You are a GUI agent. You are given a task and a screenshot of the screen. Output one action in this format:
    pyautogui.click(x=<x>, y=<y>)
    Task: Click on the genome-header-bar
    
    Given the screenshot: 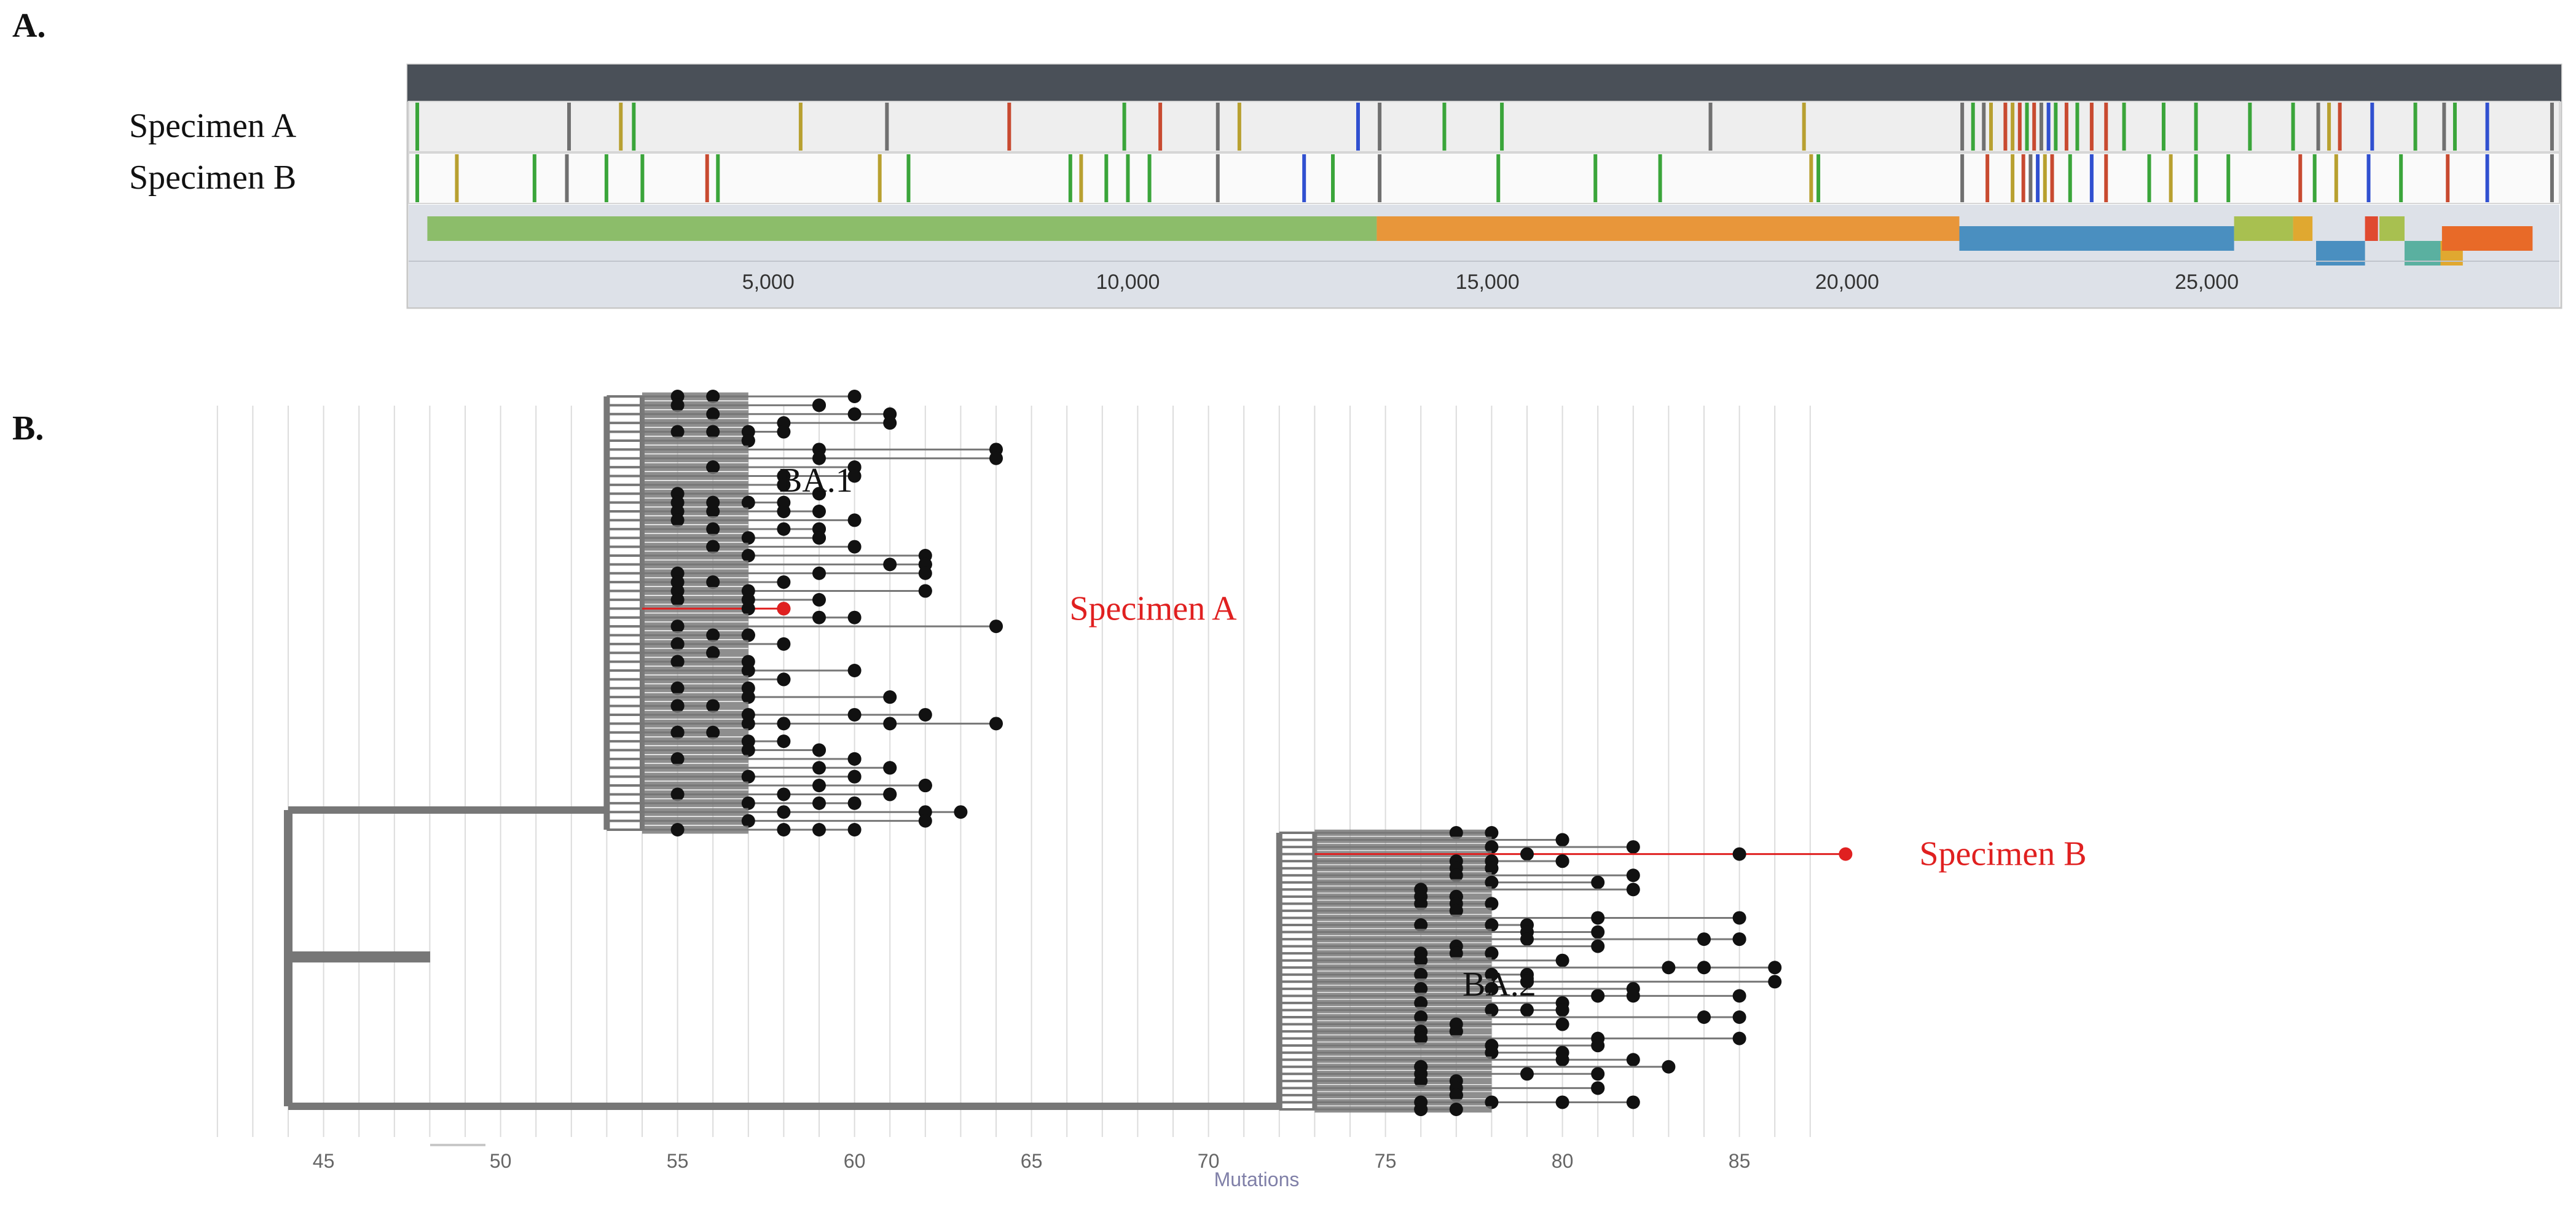 What is the action you would take?
    pyautogui.click(x=1484, y=83)
    